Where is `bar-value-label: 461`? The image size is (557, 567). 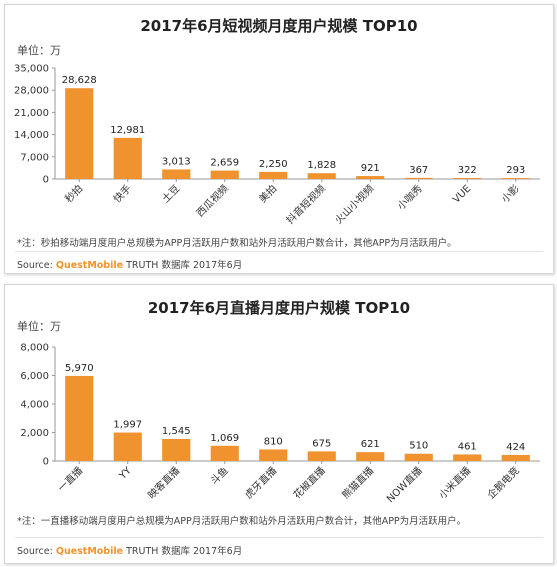
bar-value-label: 461 is located at coordinates (467, 446).